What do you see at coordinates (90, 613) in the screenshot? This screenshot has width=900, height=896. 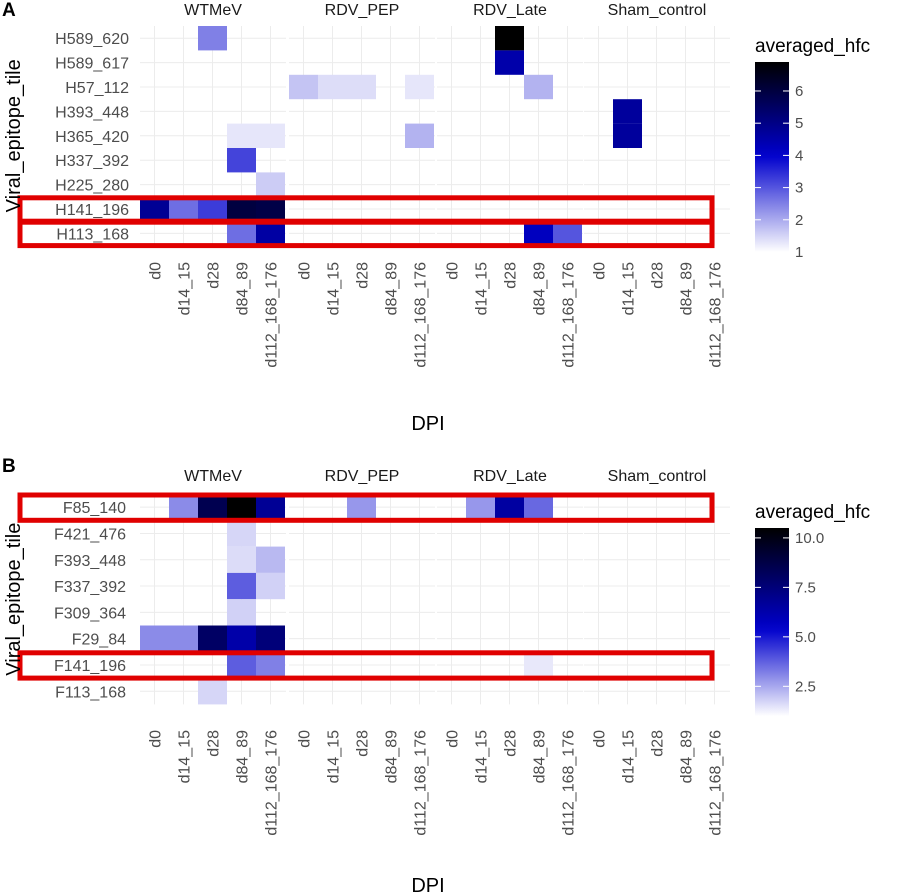 I see `y-tick-label: F309_364` at bounding box center [90, 613].